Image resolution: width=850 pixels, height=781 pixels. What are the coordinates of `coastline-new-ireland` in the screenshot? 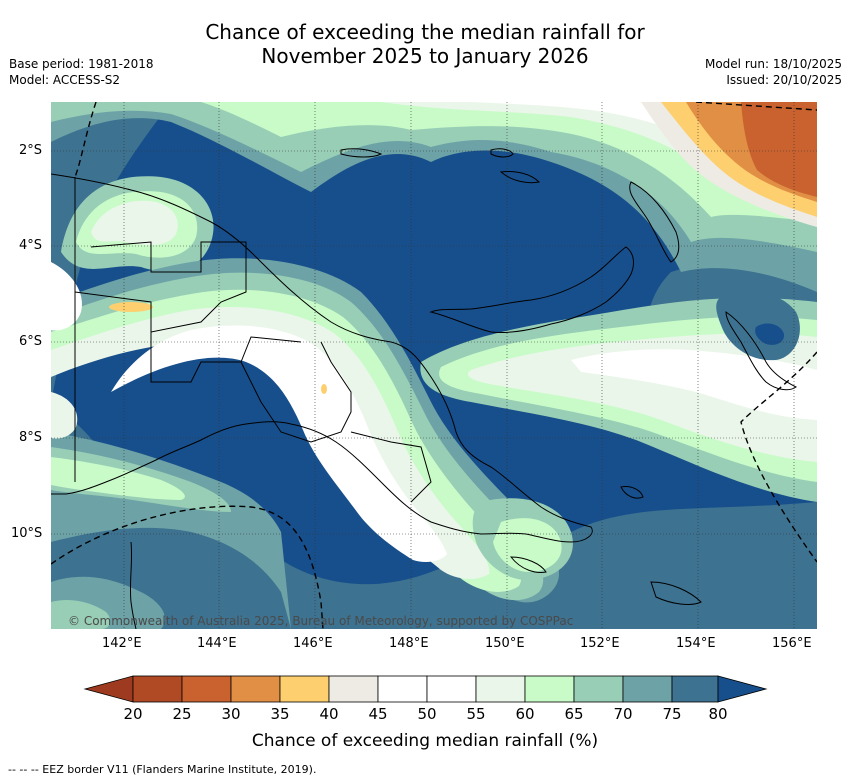 It's located at (654, 222).